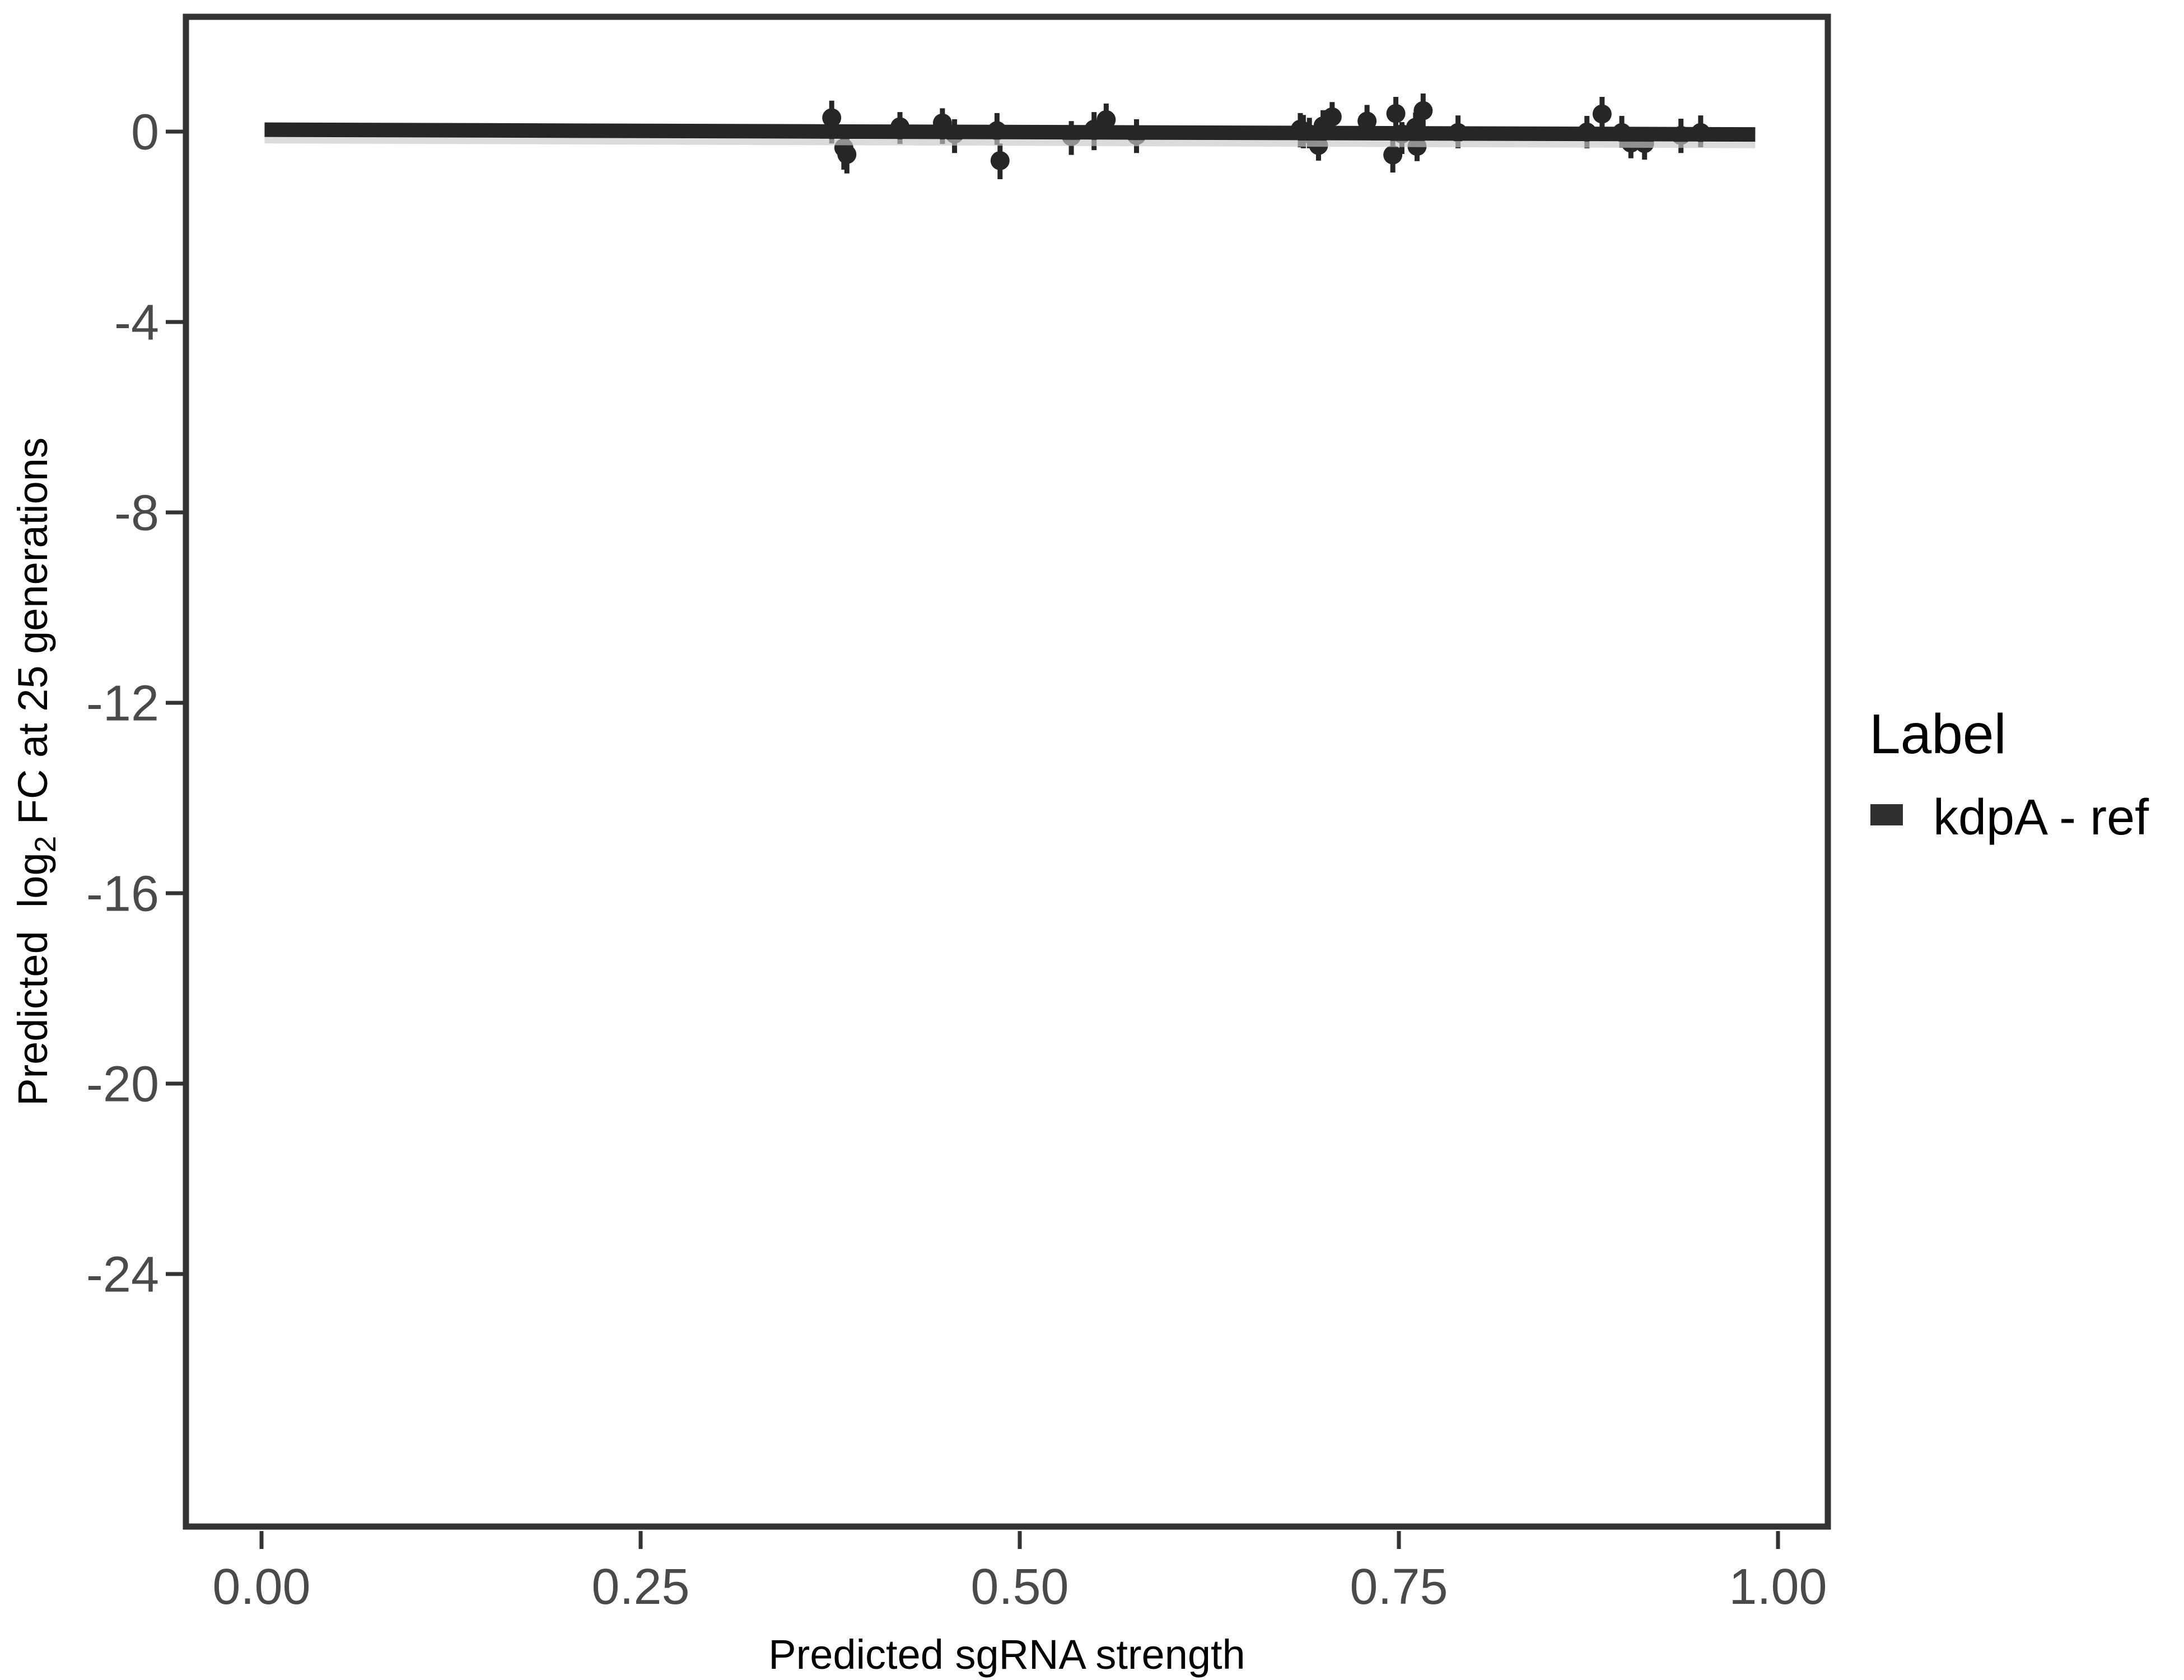 Image resolution: width=2184 pixels, height=1680 pixels. Describe the element at coordinates (136, 323) in the screenshot. I see `y-tick-label: -4` at that location.